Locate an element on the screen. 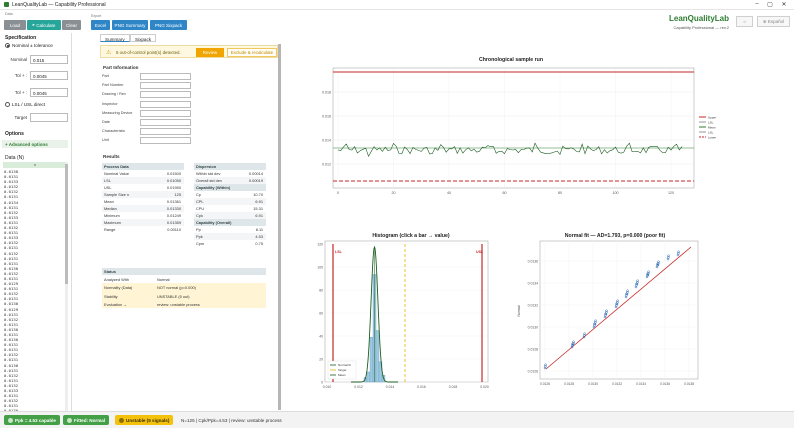 The image size is (794, 428). language-button: ⊕ Español is located at coordinates (773, 21).